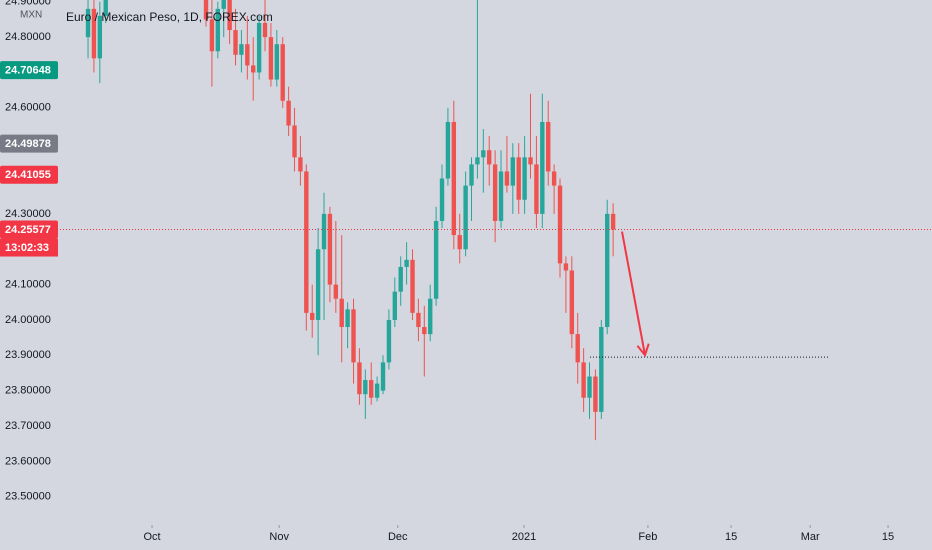 The width and height of the screenshot is (932, 550). What do you see at coordinates (28, 320) in the screenshot?
I see `y-tick-label: 24.00000` at bounding box center [28, 320].